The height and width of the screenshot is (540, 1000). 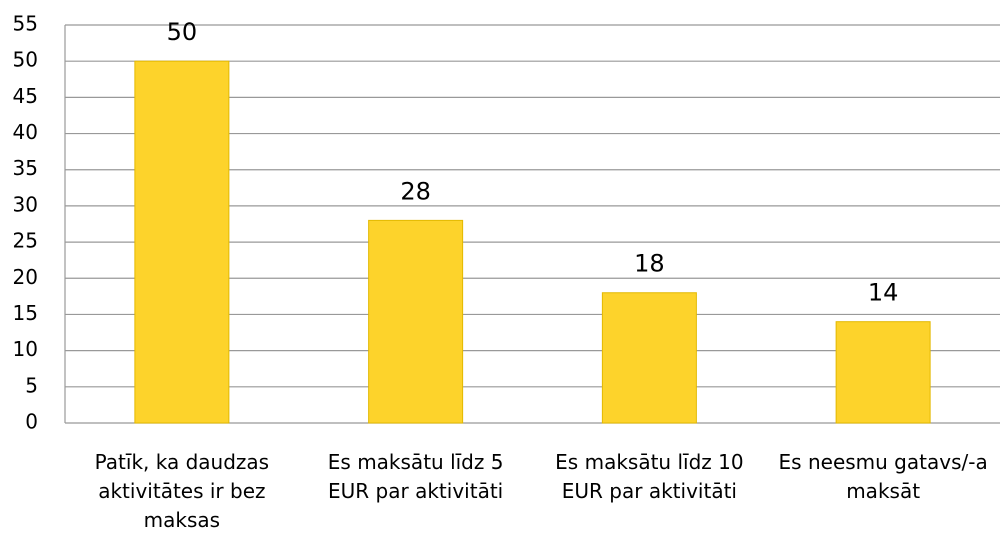 What do you see at coordinates (182, 32) in the screenshot?
I see `data-label: 50` at bounding box center [182, 32].